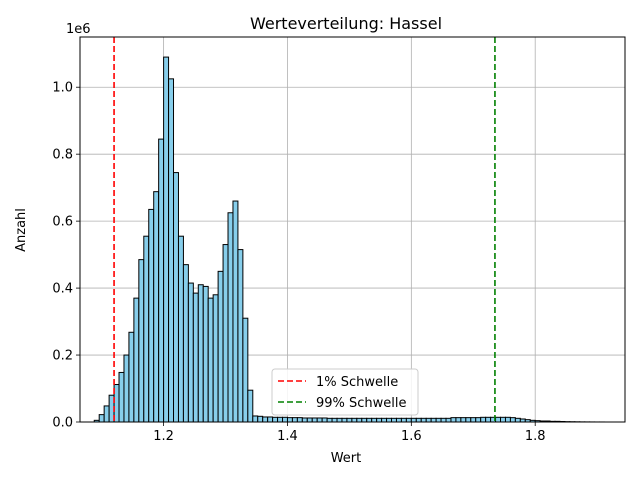 The height and width of the screenshot is (480, 640). Describe the element at coordinates (62, 356) in the screenshot. I see `y-tick-label: 0.2` at that location.